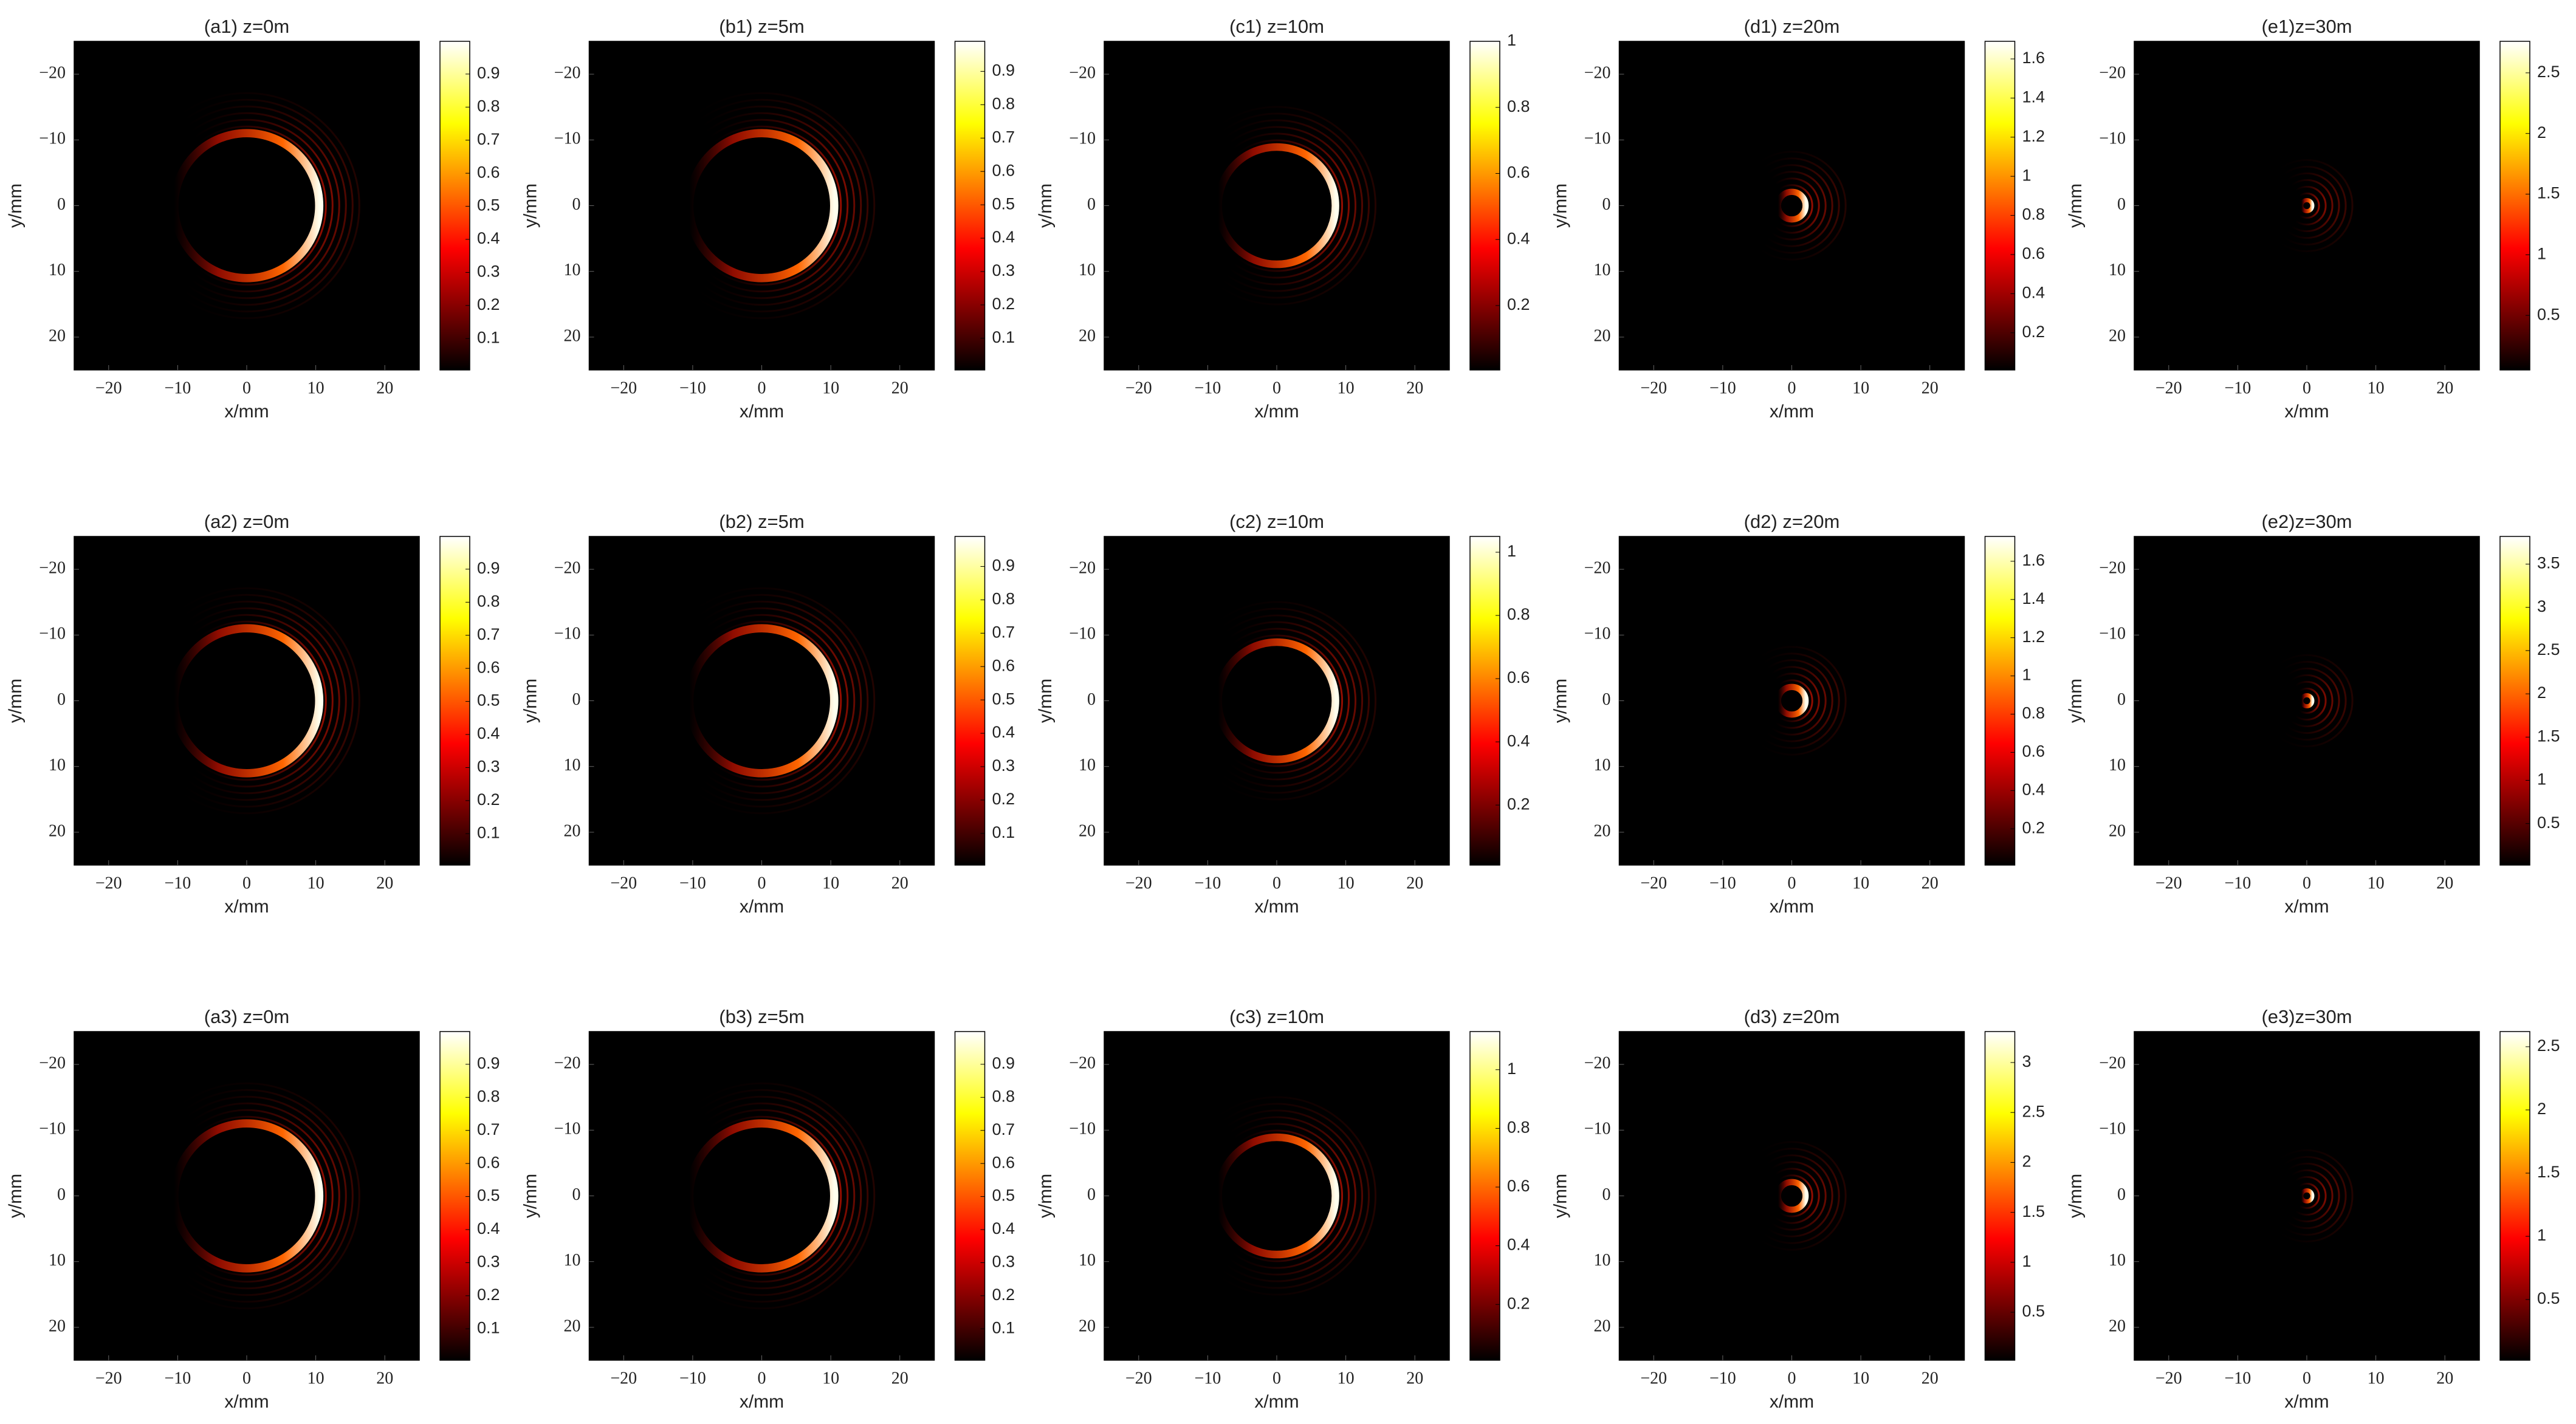 This screenshot has width=2576, height=1424. Describe the element at coordinates (2306, 27) in the screenshot. I see `panel-title: (e1)z=30m` at that location.